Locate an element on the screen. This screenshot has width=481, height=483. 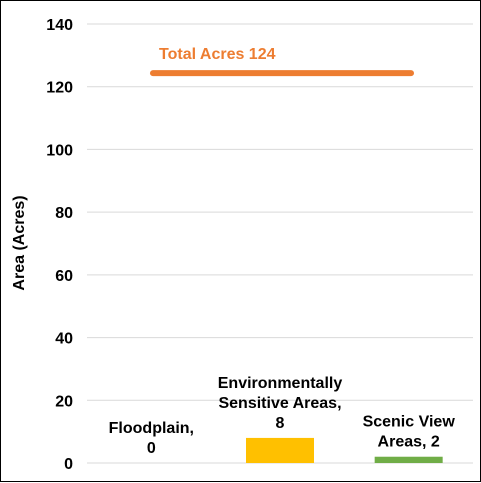
data-label-scenic-view-areas: Scenic View Areas, 2 is located at coordinates (409, 432).